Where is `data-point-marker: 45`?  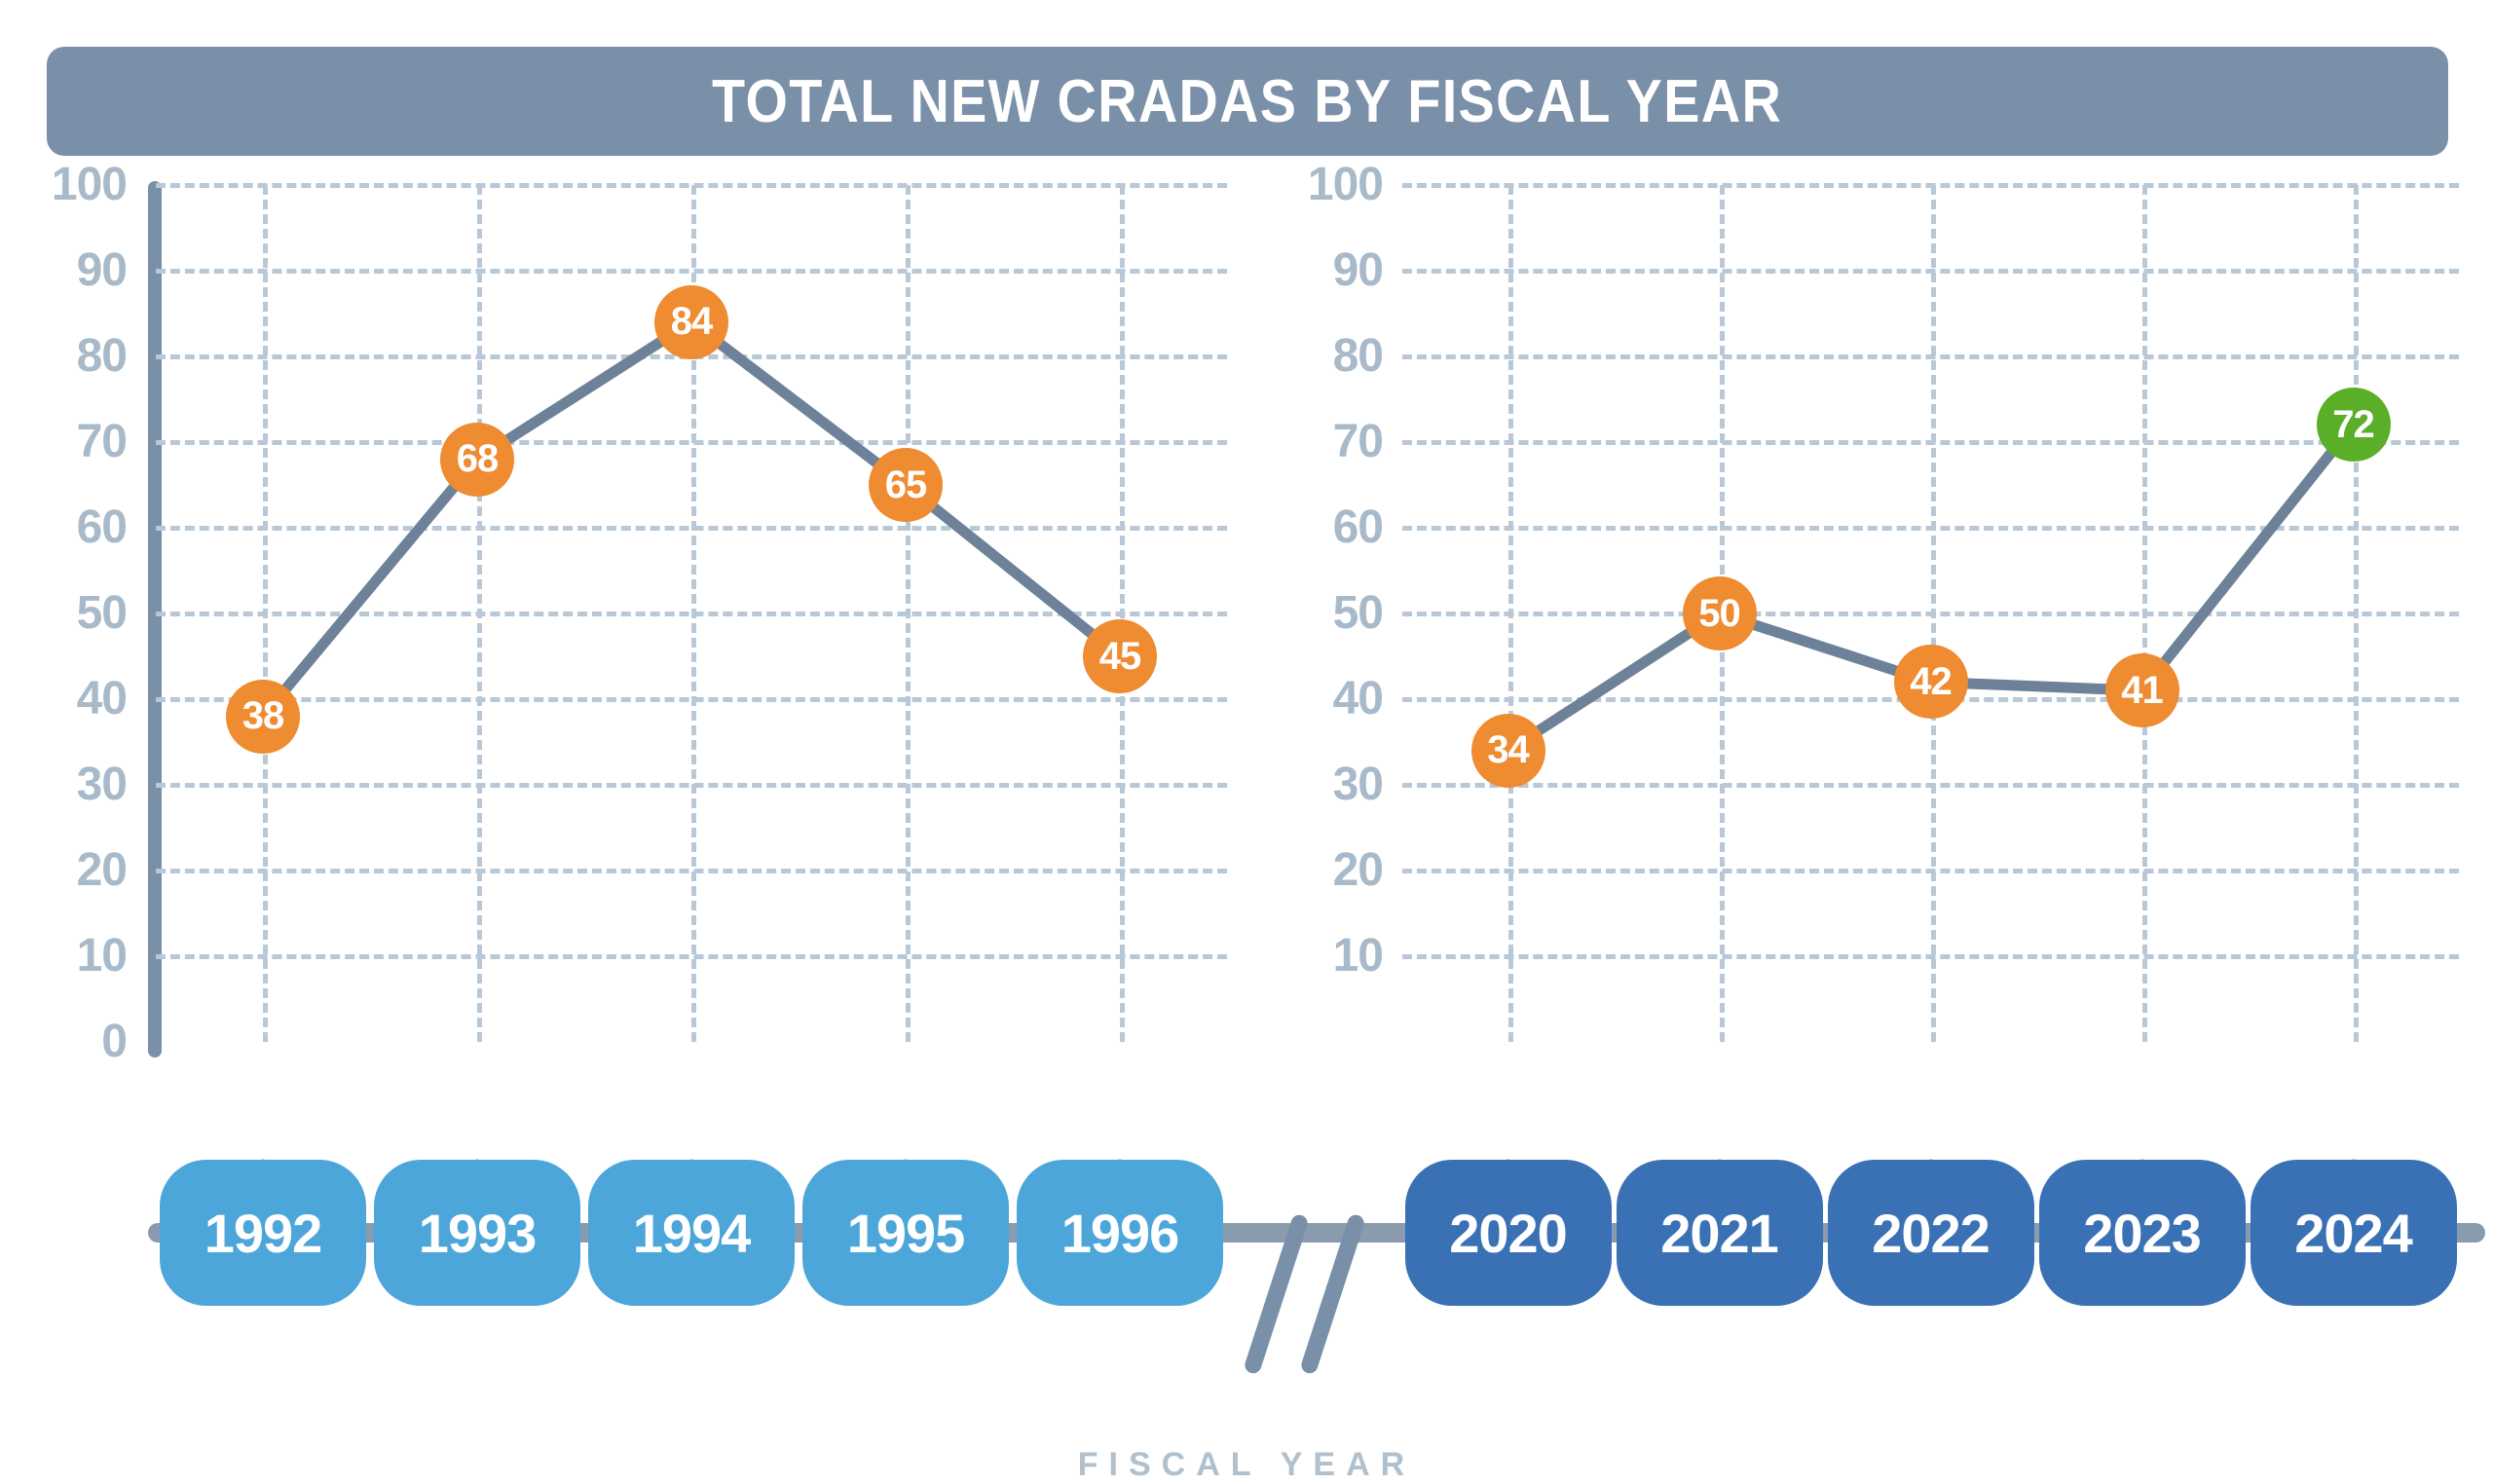
data-point-marker: 45 is located at coordinates (1120, 656).